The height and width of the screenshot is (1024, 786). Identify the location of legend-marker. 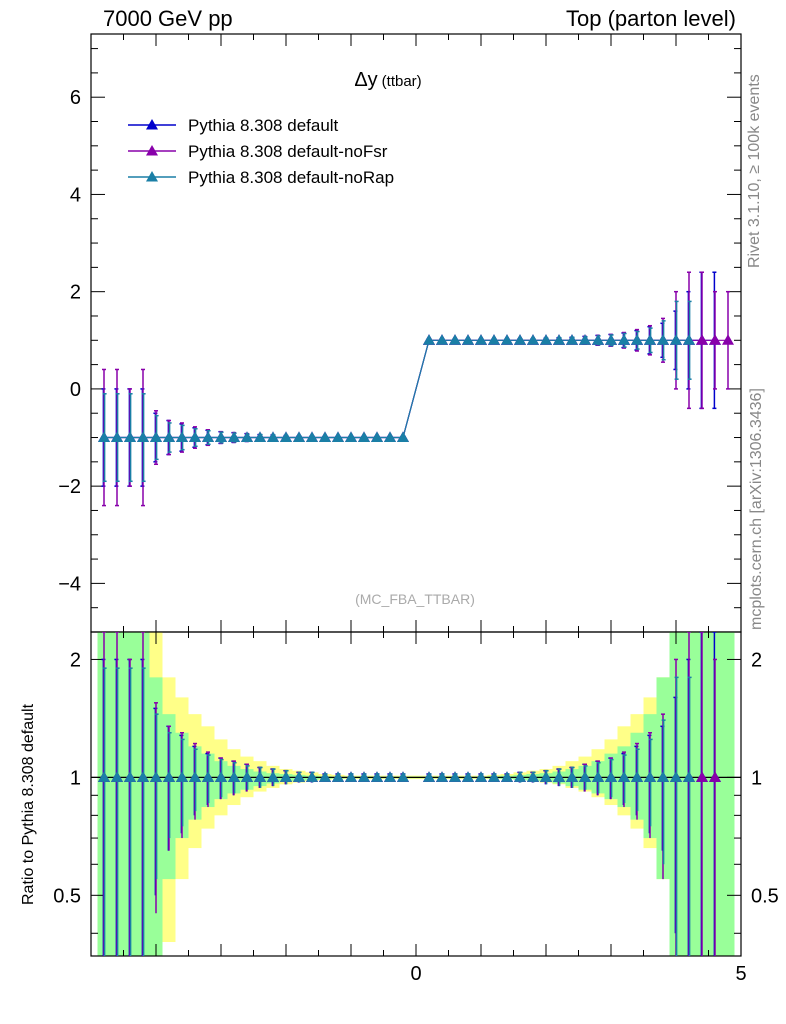
(152, 150).